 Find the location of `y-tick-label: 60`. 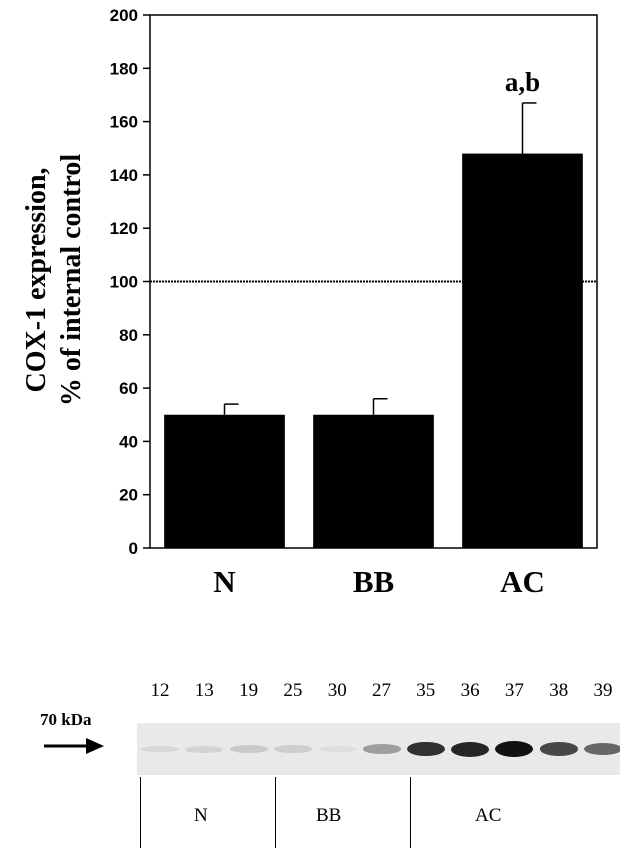

y-tick-label: 60 is located at coordinates (128, 388).